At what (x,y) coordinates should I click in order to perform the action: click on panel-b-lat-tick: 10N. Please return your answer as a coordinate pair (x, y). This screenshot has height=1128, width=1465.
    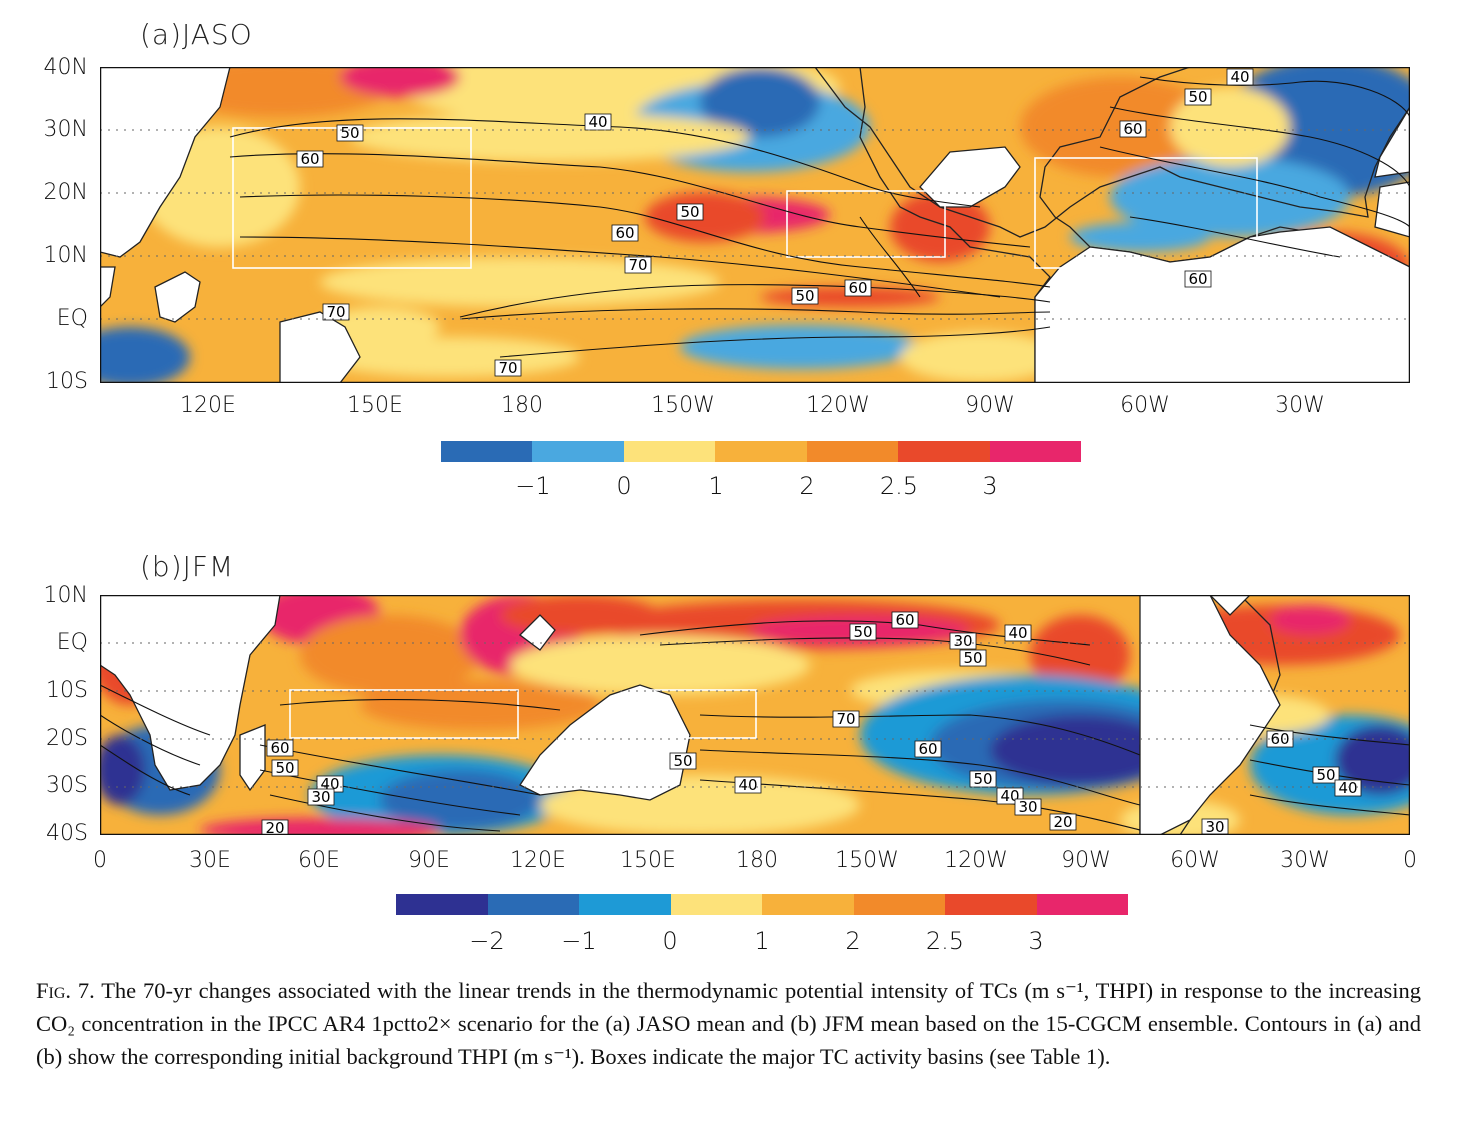
    Looking at the image, I should click on (65, 595).